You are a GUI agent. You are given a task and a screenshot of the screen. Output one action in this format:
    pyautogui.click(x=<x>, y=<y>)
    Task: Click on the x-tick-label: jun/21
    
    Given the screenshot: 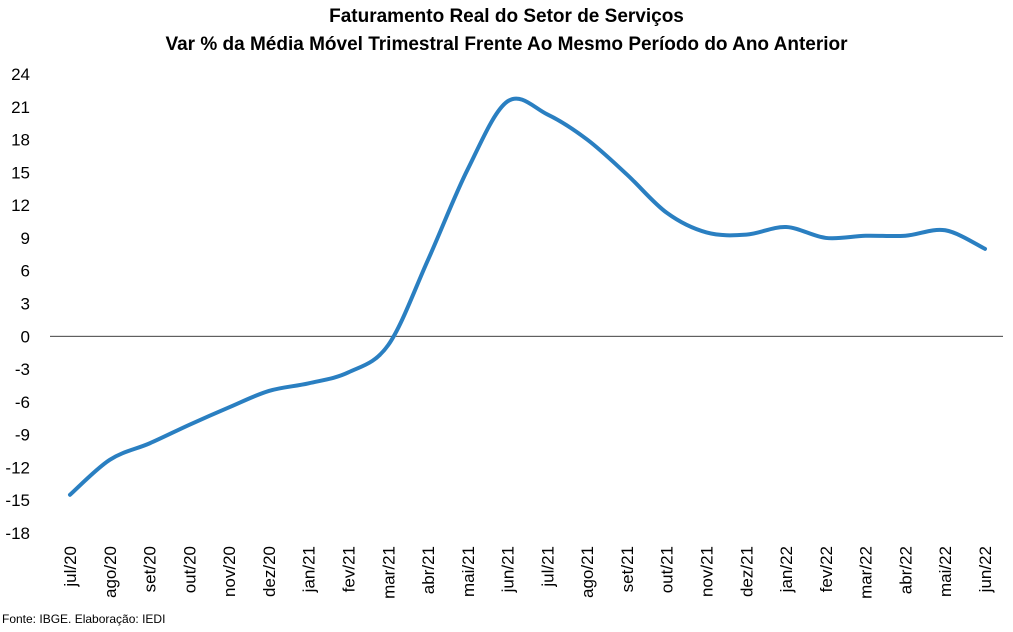 What is the action you would take?
    pyautogui.click(x=508, y=569)
    